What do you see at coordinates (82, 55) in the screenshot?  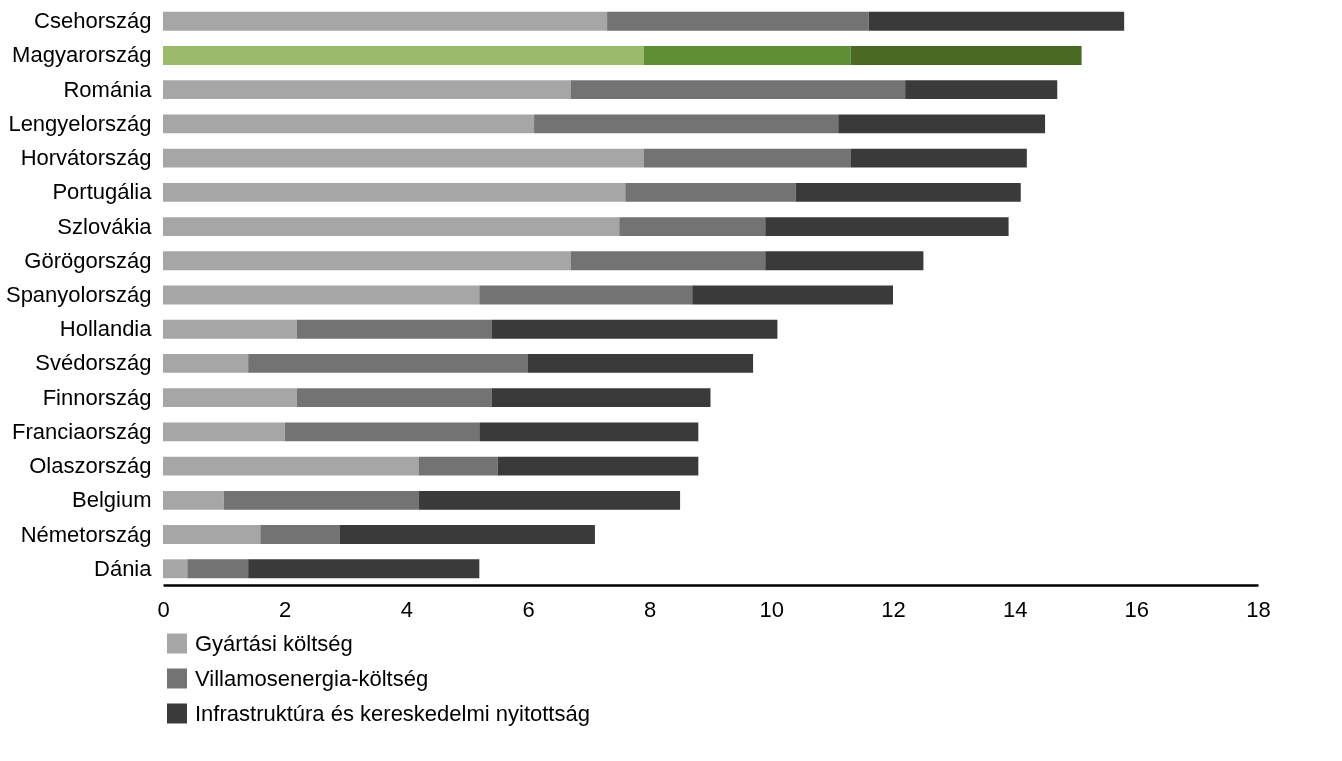 I see `y-tick-label: Magyarország` at bounding box center [82, 55].